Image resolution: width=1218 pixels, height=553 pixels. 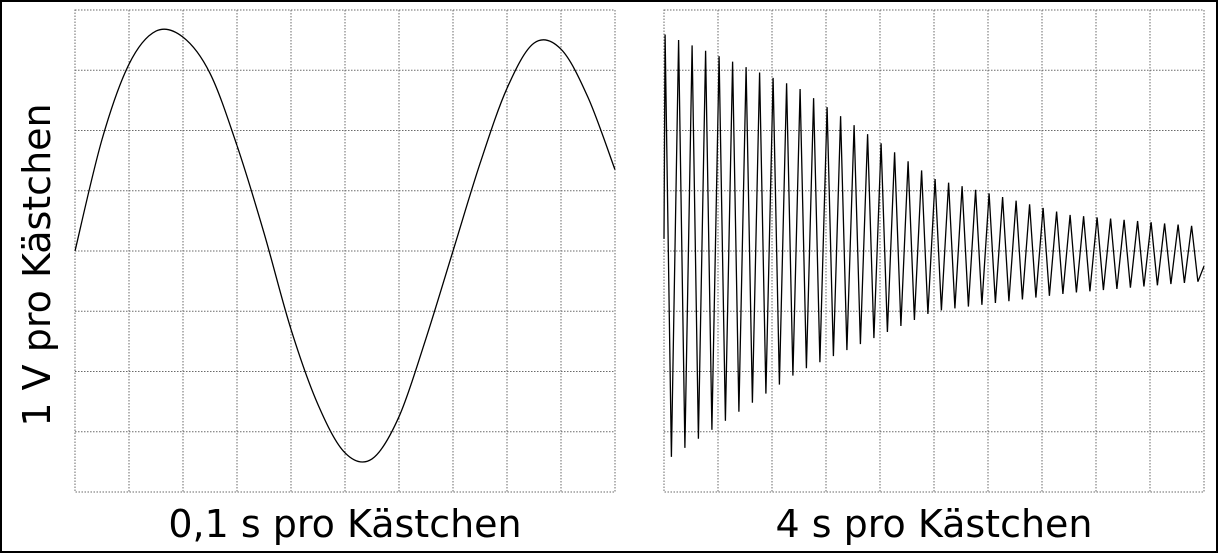 I want to click on x-axis-label-right: 4 s pro Kästchen, so click(x=933, y=524).